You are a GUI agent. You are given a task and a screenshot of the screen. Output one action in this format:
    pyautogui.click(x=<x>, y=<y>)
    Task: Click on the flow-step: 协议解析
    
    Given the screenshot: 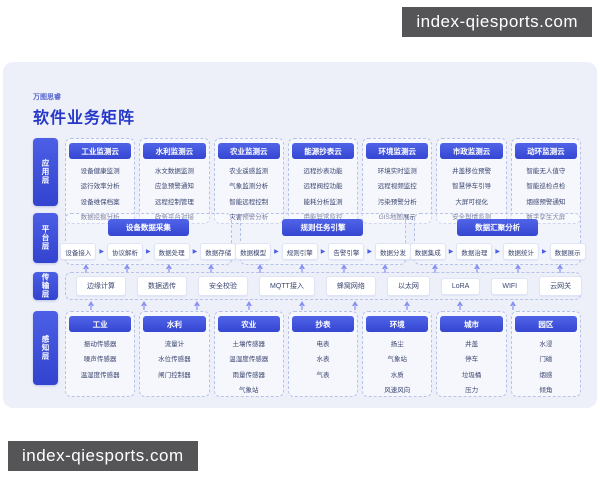 What is the action you would take?
    pyautogui.click(x=125, y=251)
    